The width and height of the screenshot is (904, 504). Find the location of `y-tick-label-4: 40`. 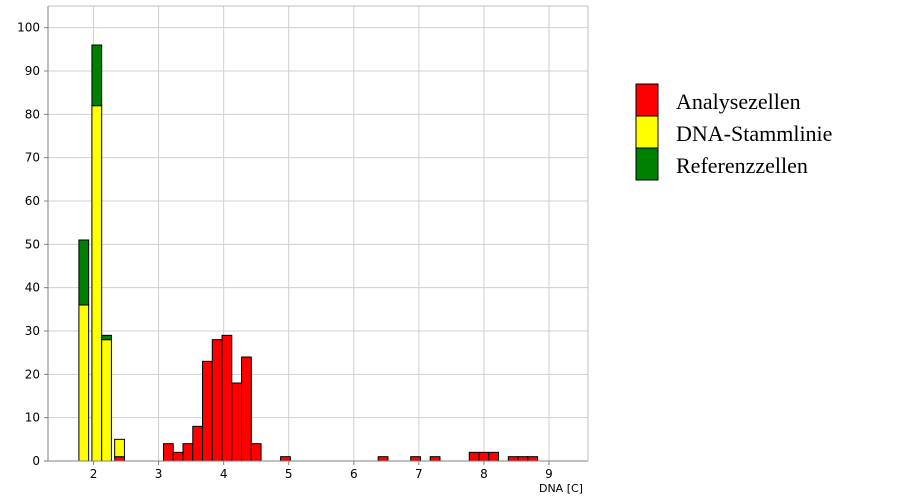

y-tick-label-4: 40 is located at coordinates (32, 288).